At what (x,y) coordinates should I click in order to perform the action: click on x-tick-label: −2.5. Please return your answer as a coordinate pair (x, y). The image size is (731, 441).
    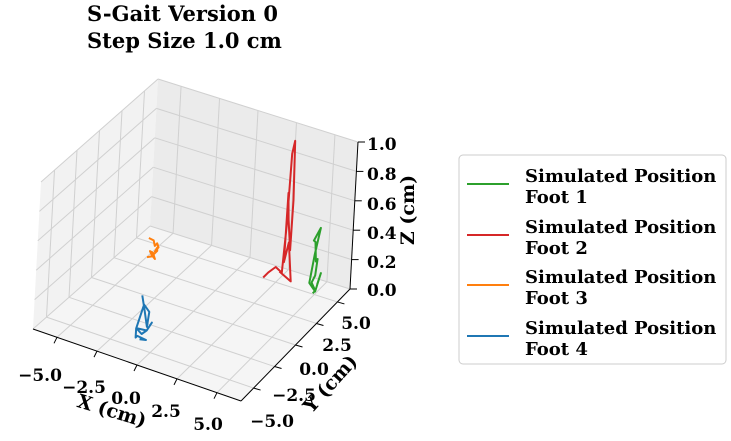
    Looking at the image, I should click on (84, 388).